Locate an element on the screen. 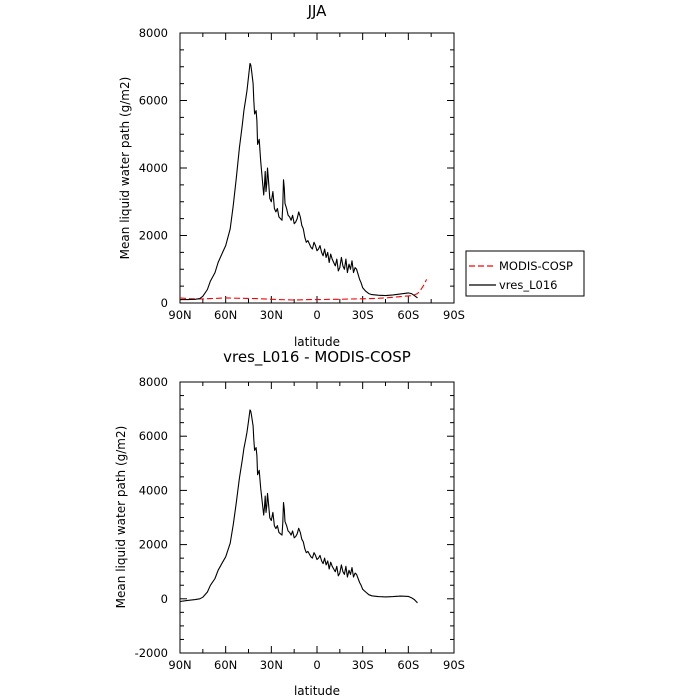  legend: MODIS-COSP vres_L016 is located at coordinates (525, 273).